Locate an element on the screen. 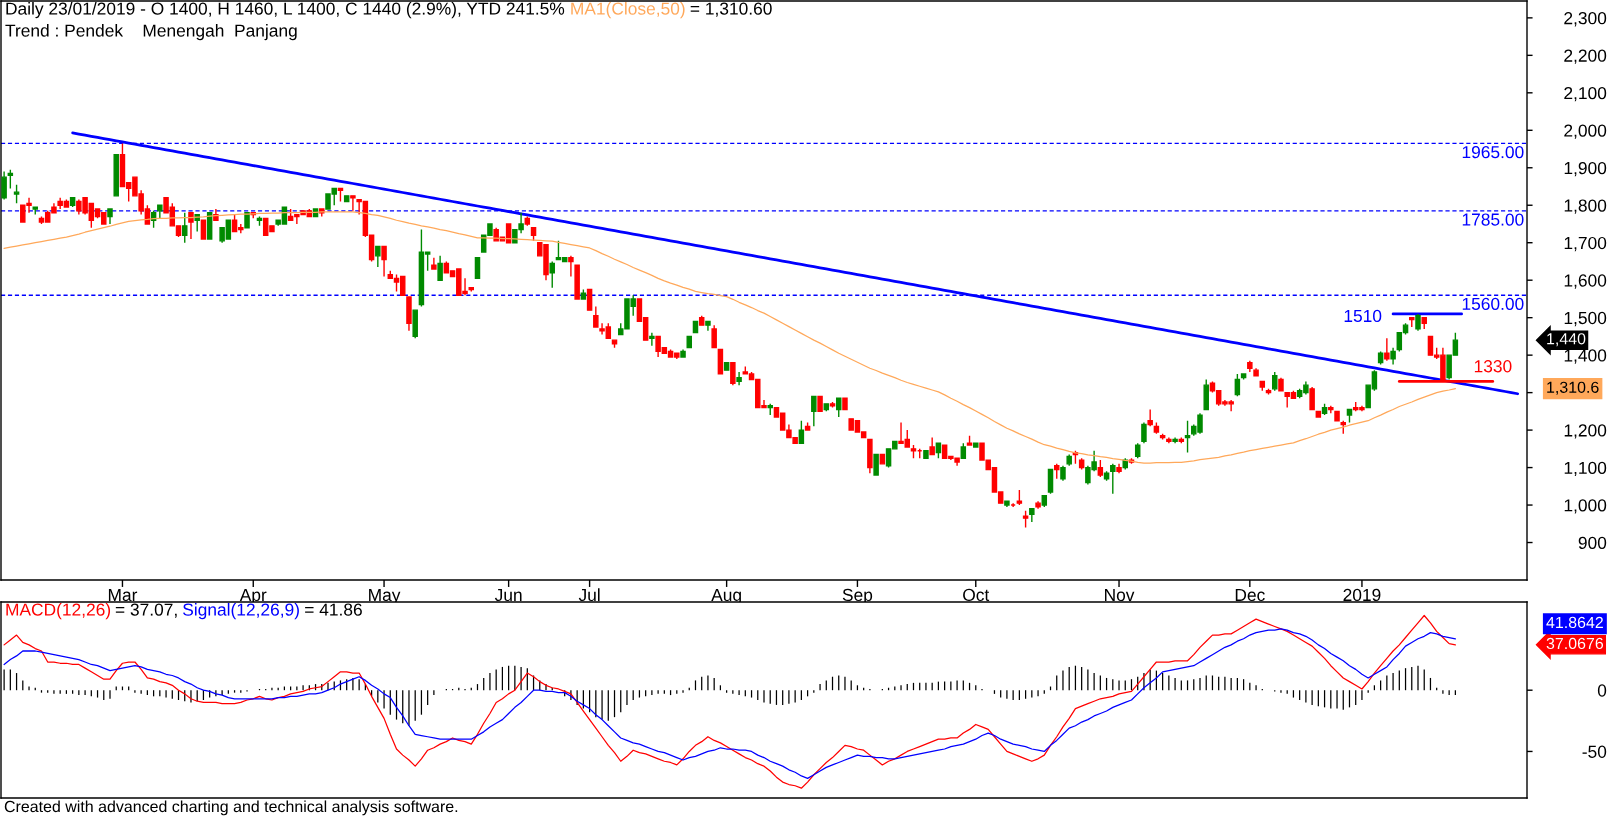 The width and height of the screenshot is (1612, 817). x-tick-label: Mar is located at coordinates (123, 595).